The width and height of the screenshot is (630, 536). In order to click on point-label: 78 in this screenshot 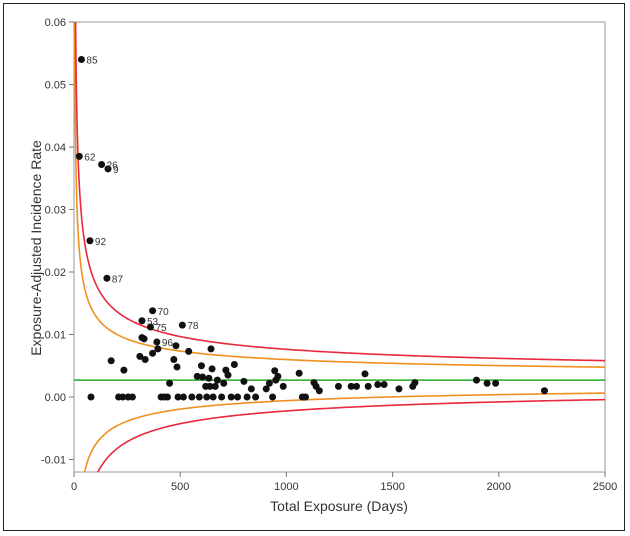, I will do `click(193, 326)`.